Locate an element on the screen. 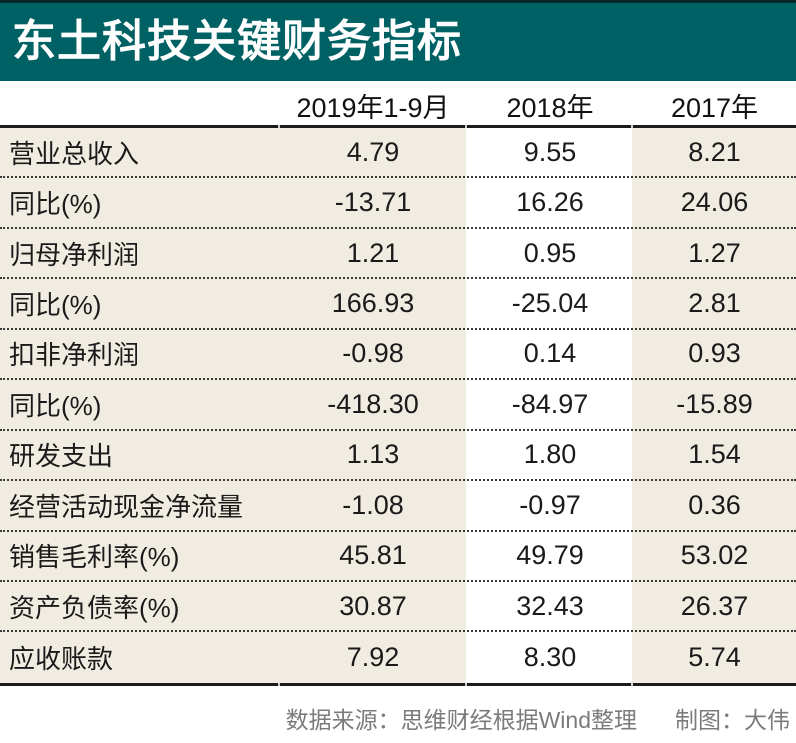 The height and width of the screenshot is (743, 796). table-row: 销售毛利率(%) 45.81 49.79 53.02 is located at coordinates (398, 557).